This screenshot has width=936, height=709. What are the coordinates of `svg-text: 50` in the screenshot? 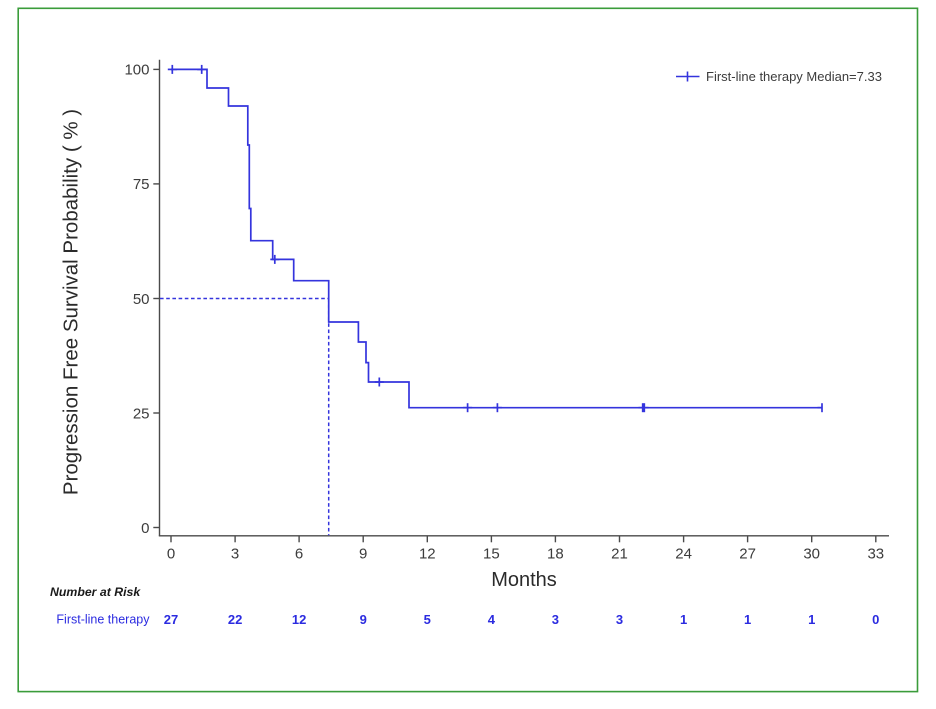 It's located at (141, 299).